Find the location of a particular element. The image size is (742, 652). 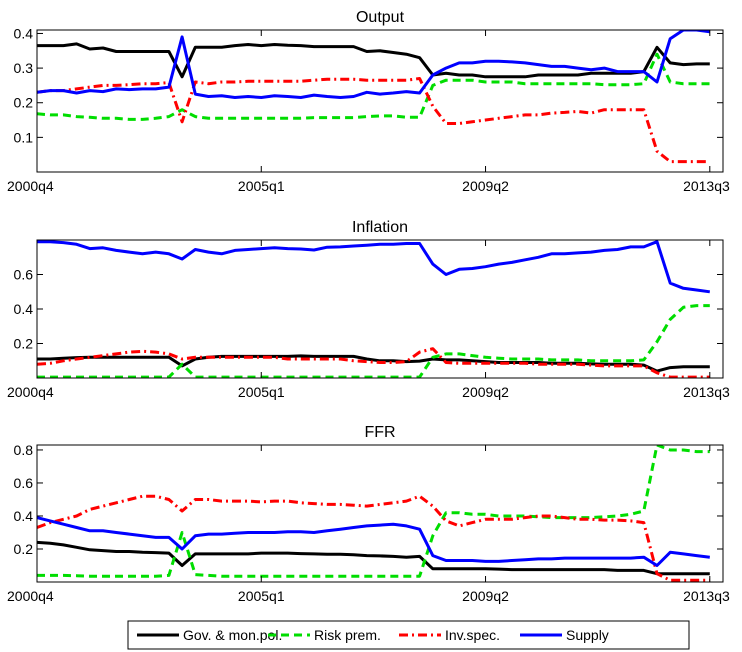

legend: Gov. & mon.pol. Risk prem. Inv.spec. Supply is located at coordinates (408, 635).